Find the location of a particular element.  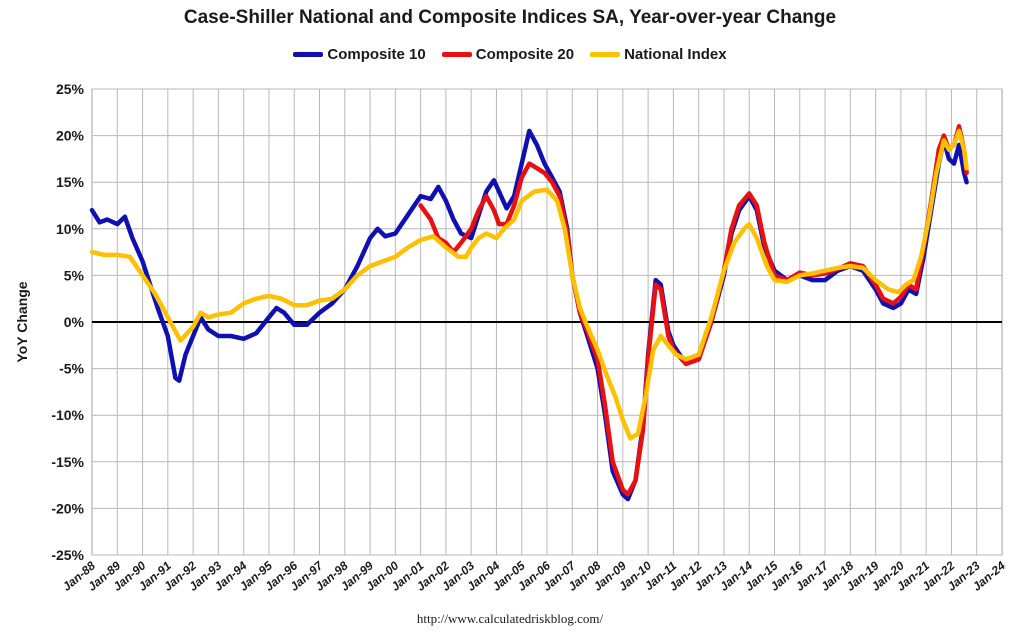

legend-item-composite-20: Composite 20 is located at coordinates (508, 54).